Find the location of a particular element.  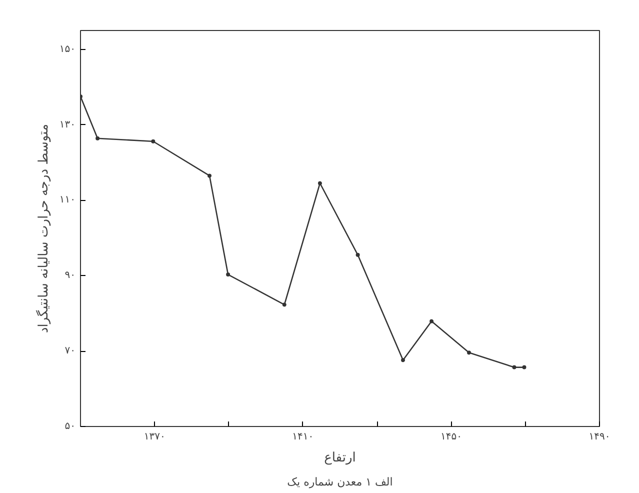

y-tick-label: ۹۰ is located at coordinates (70, 276).